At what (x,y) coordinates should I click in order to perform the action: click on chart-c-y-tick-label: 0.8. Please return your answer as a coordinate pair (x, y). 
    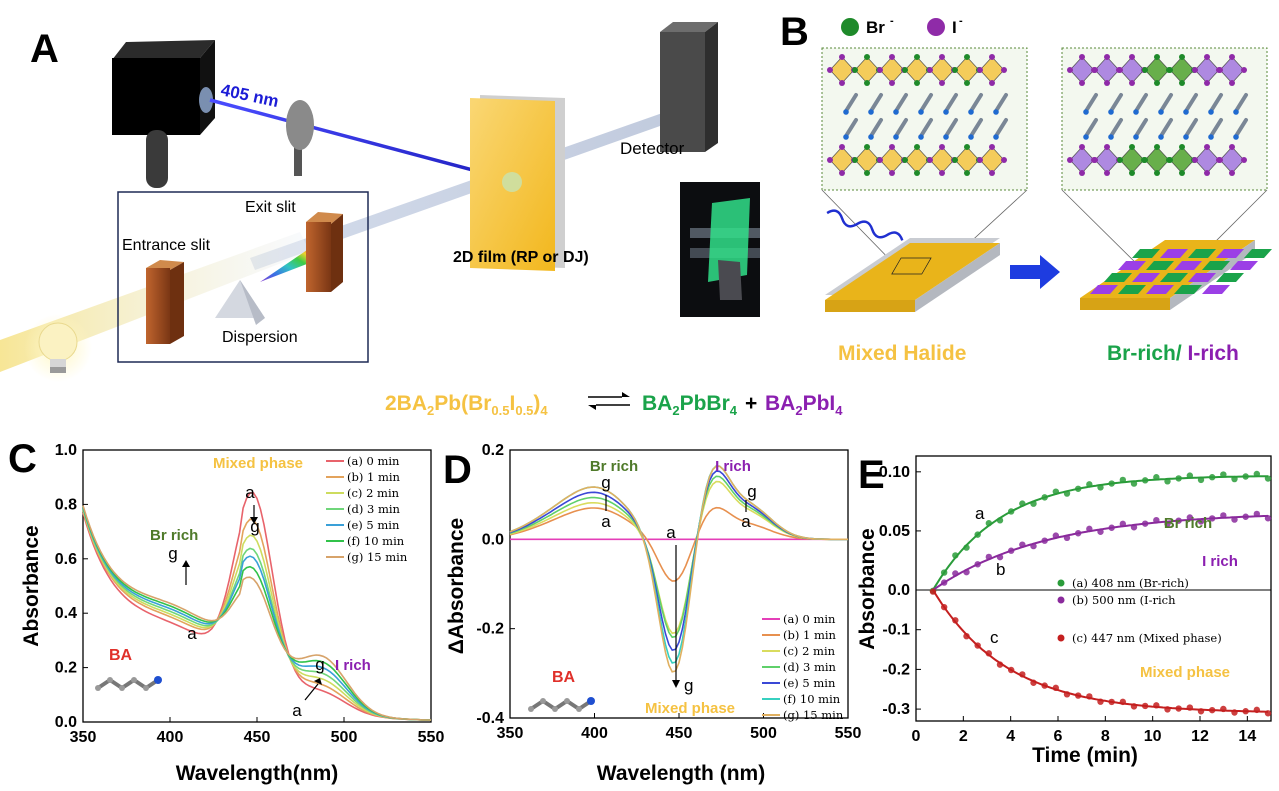
    Looking at the image, I should click on (66, 504).